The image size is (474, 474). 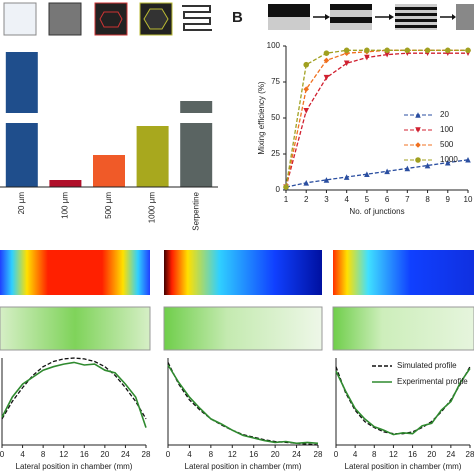 I want to click on stripe-image, so click(x=465, y=17).